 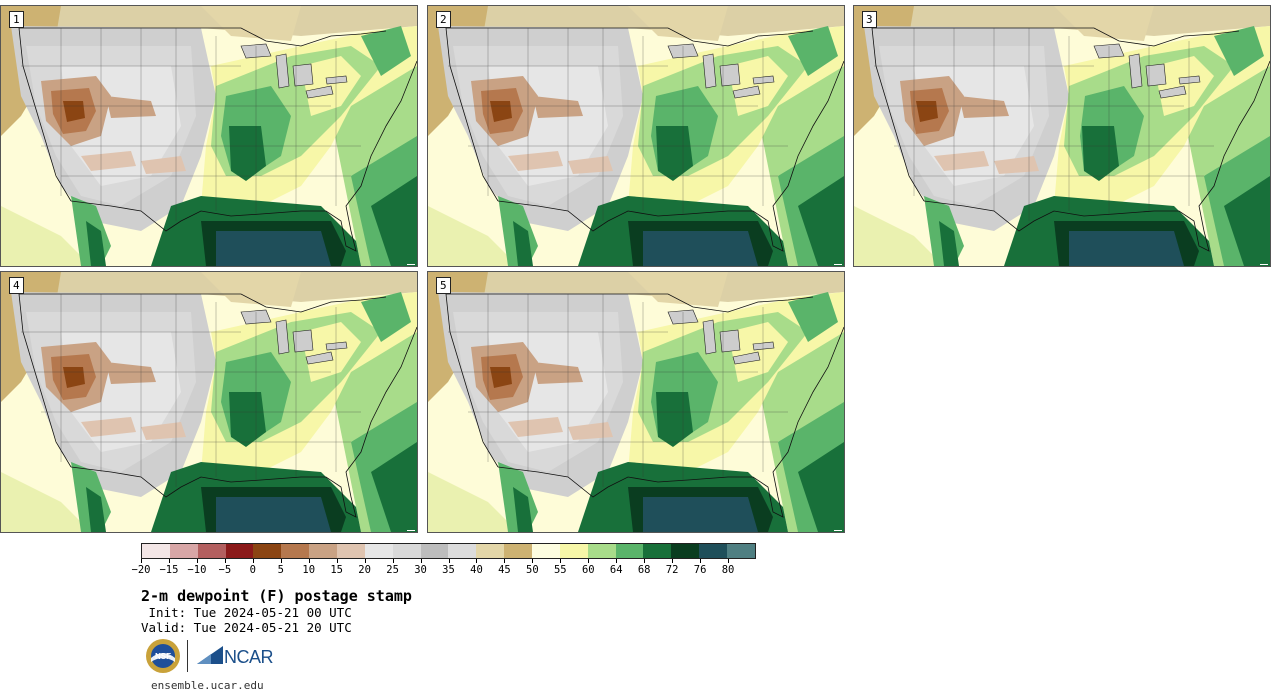 I want to click on colorbar-tick-label: −10, so click(x=197, y=570).